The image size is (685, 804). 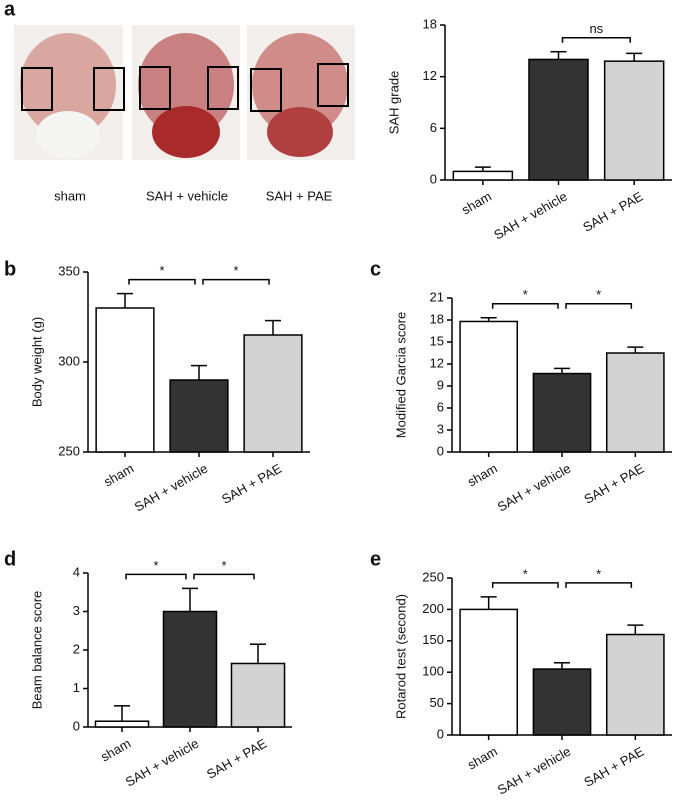 What do you see at coordinates (76, 648) in the screenshot?
I see `y-tick-label: 2` at bounding box center [76, 648].